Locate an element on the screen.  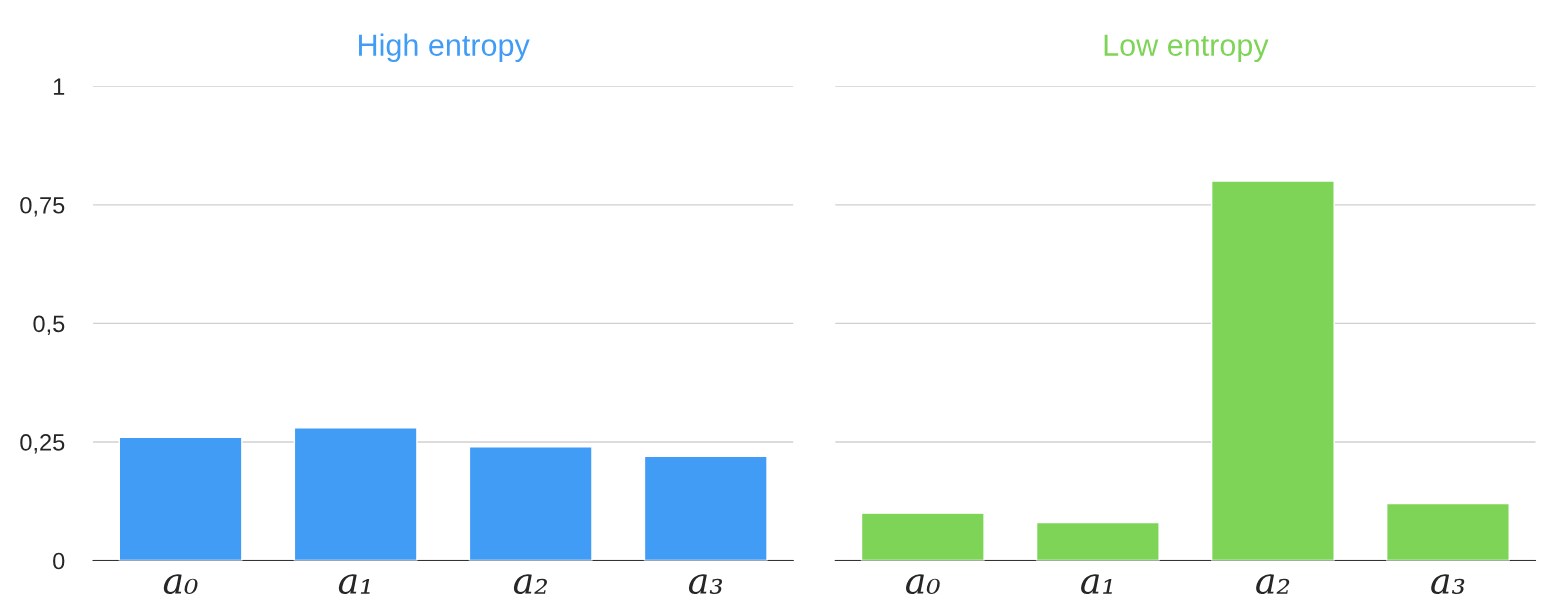
y-tick-label: 0,5 is located at coordinates (49, 325).